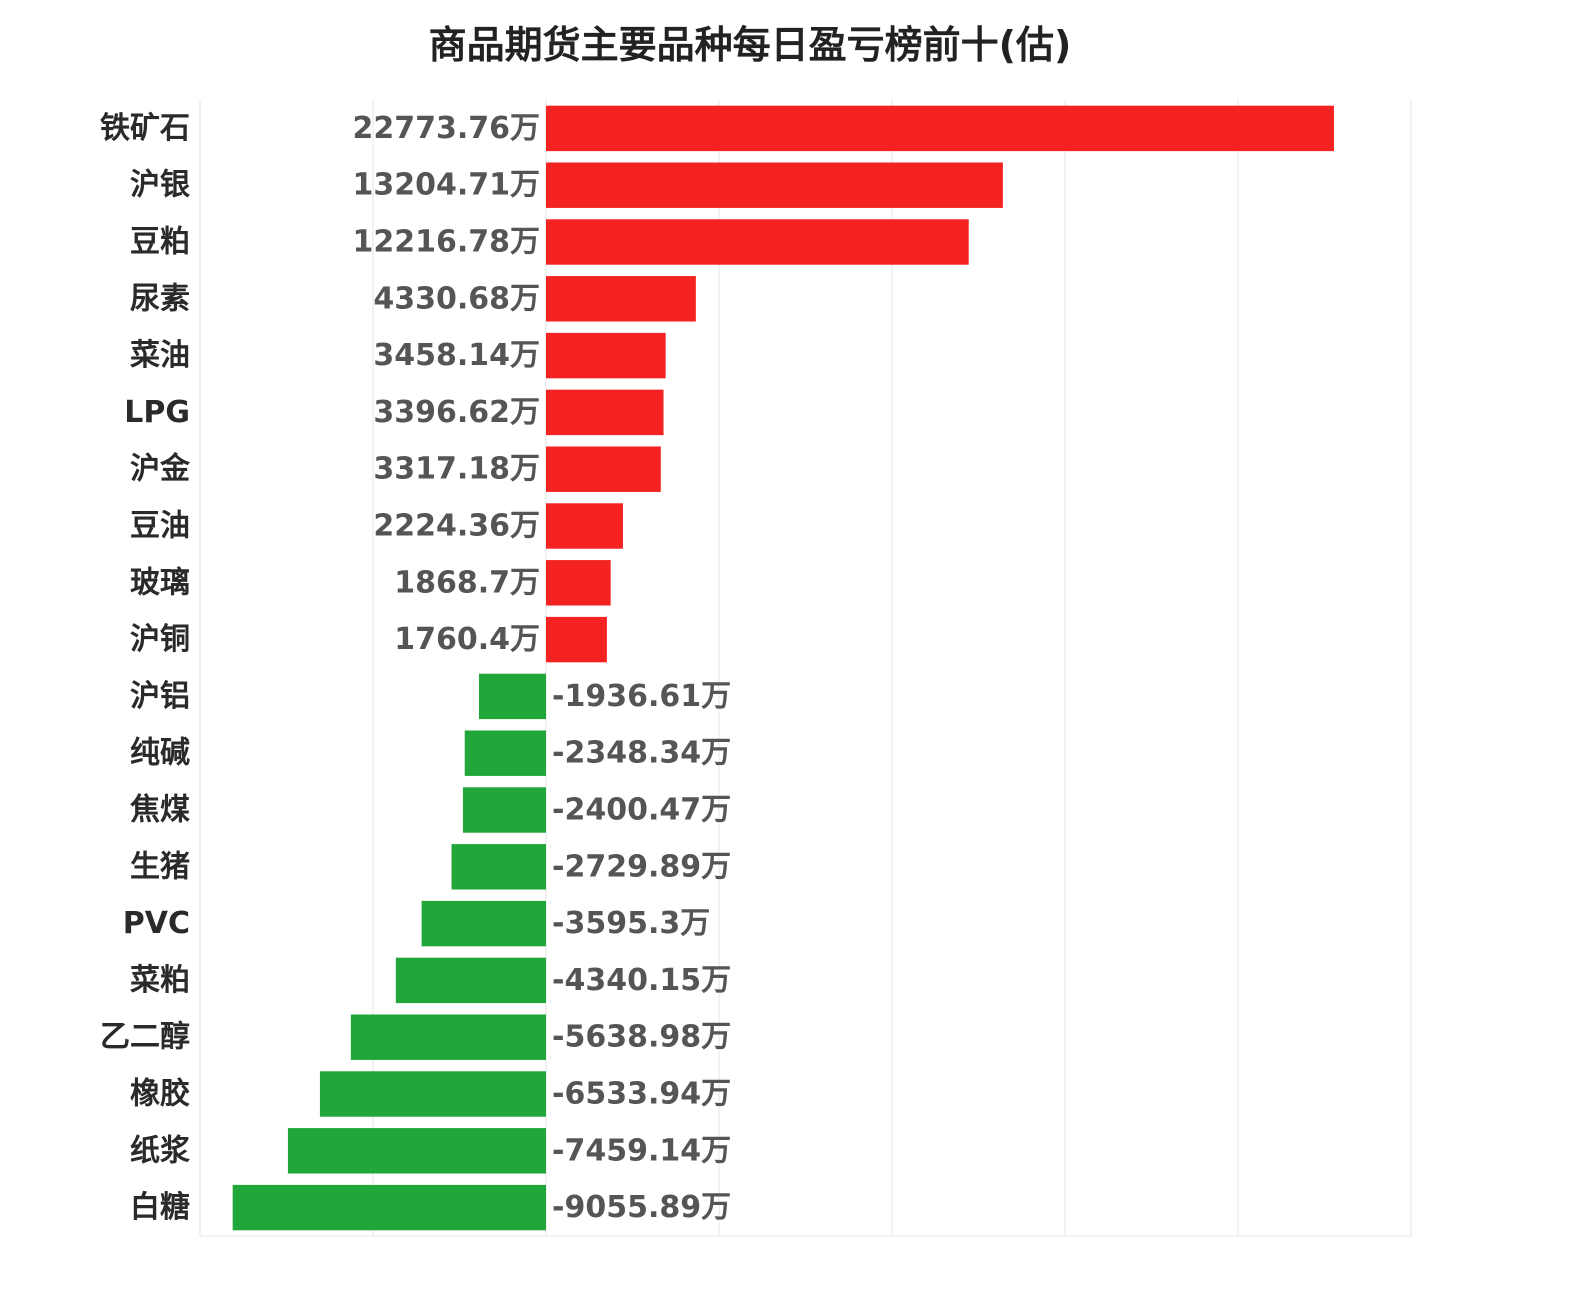  Describe the element at coordinates (641, 1150) in the screenshot. I see `value-label: -7459.14万` at that location.